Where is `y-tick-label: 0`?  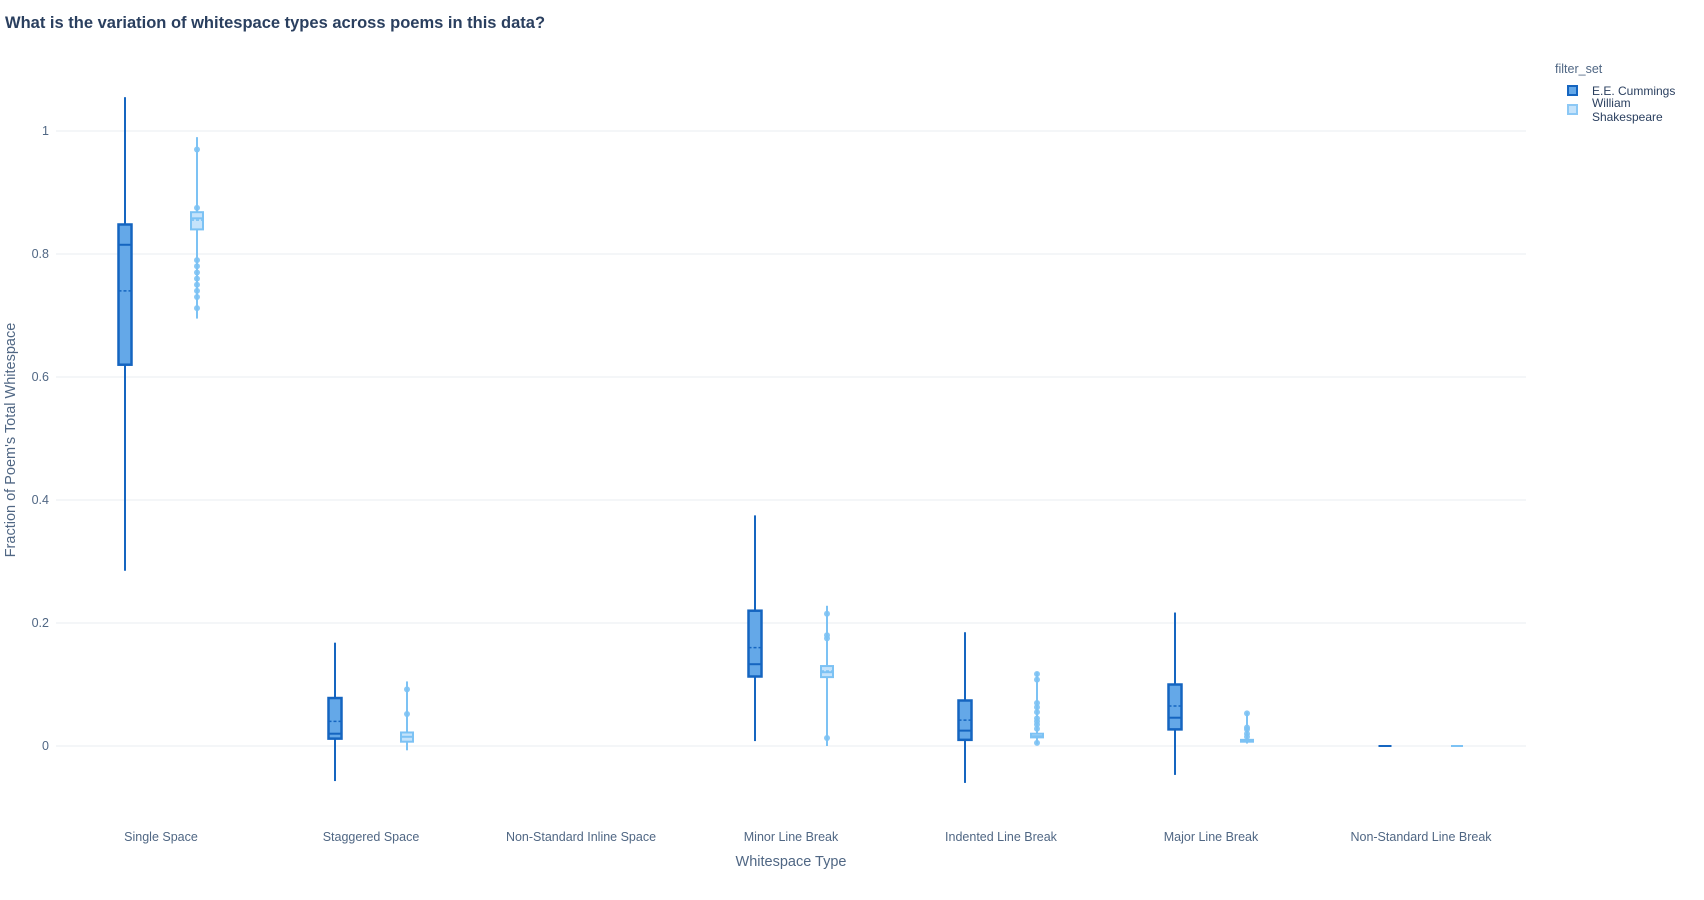
y-tick-label: 0 is located at coordinates (45, 746).